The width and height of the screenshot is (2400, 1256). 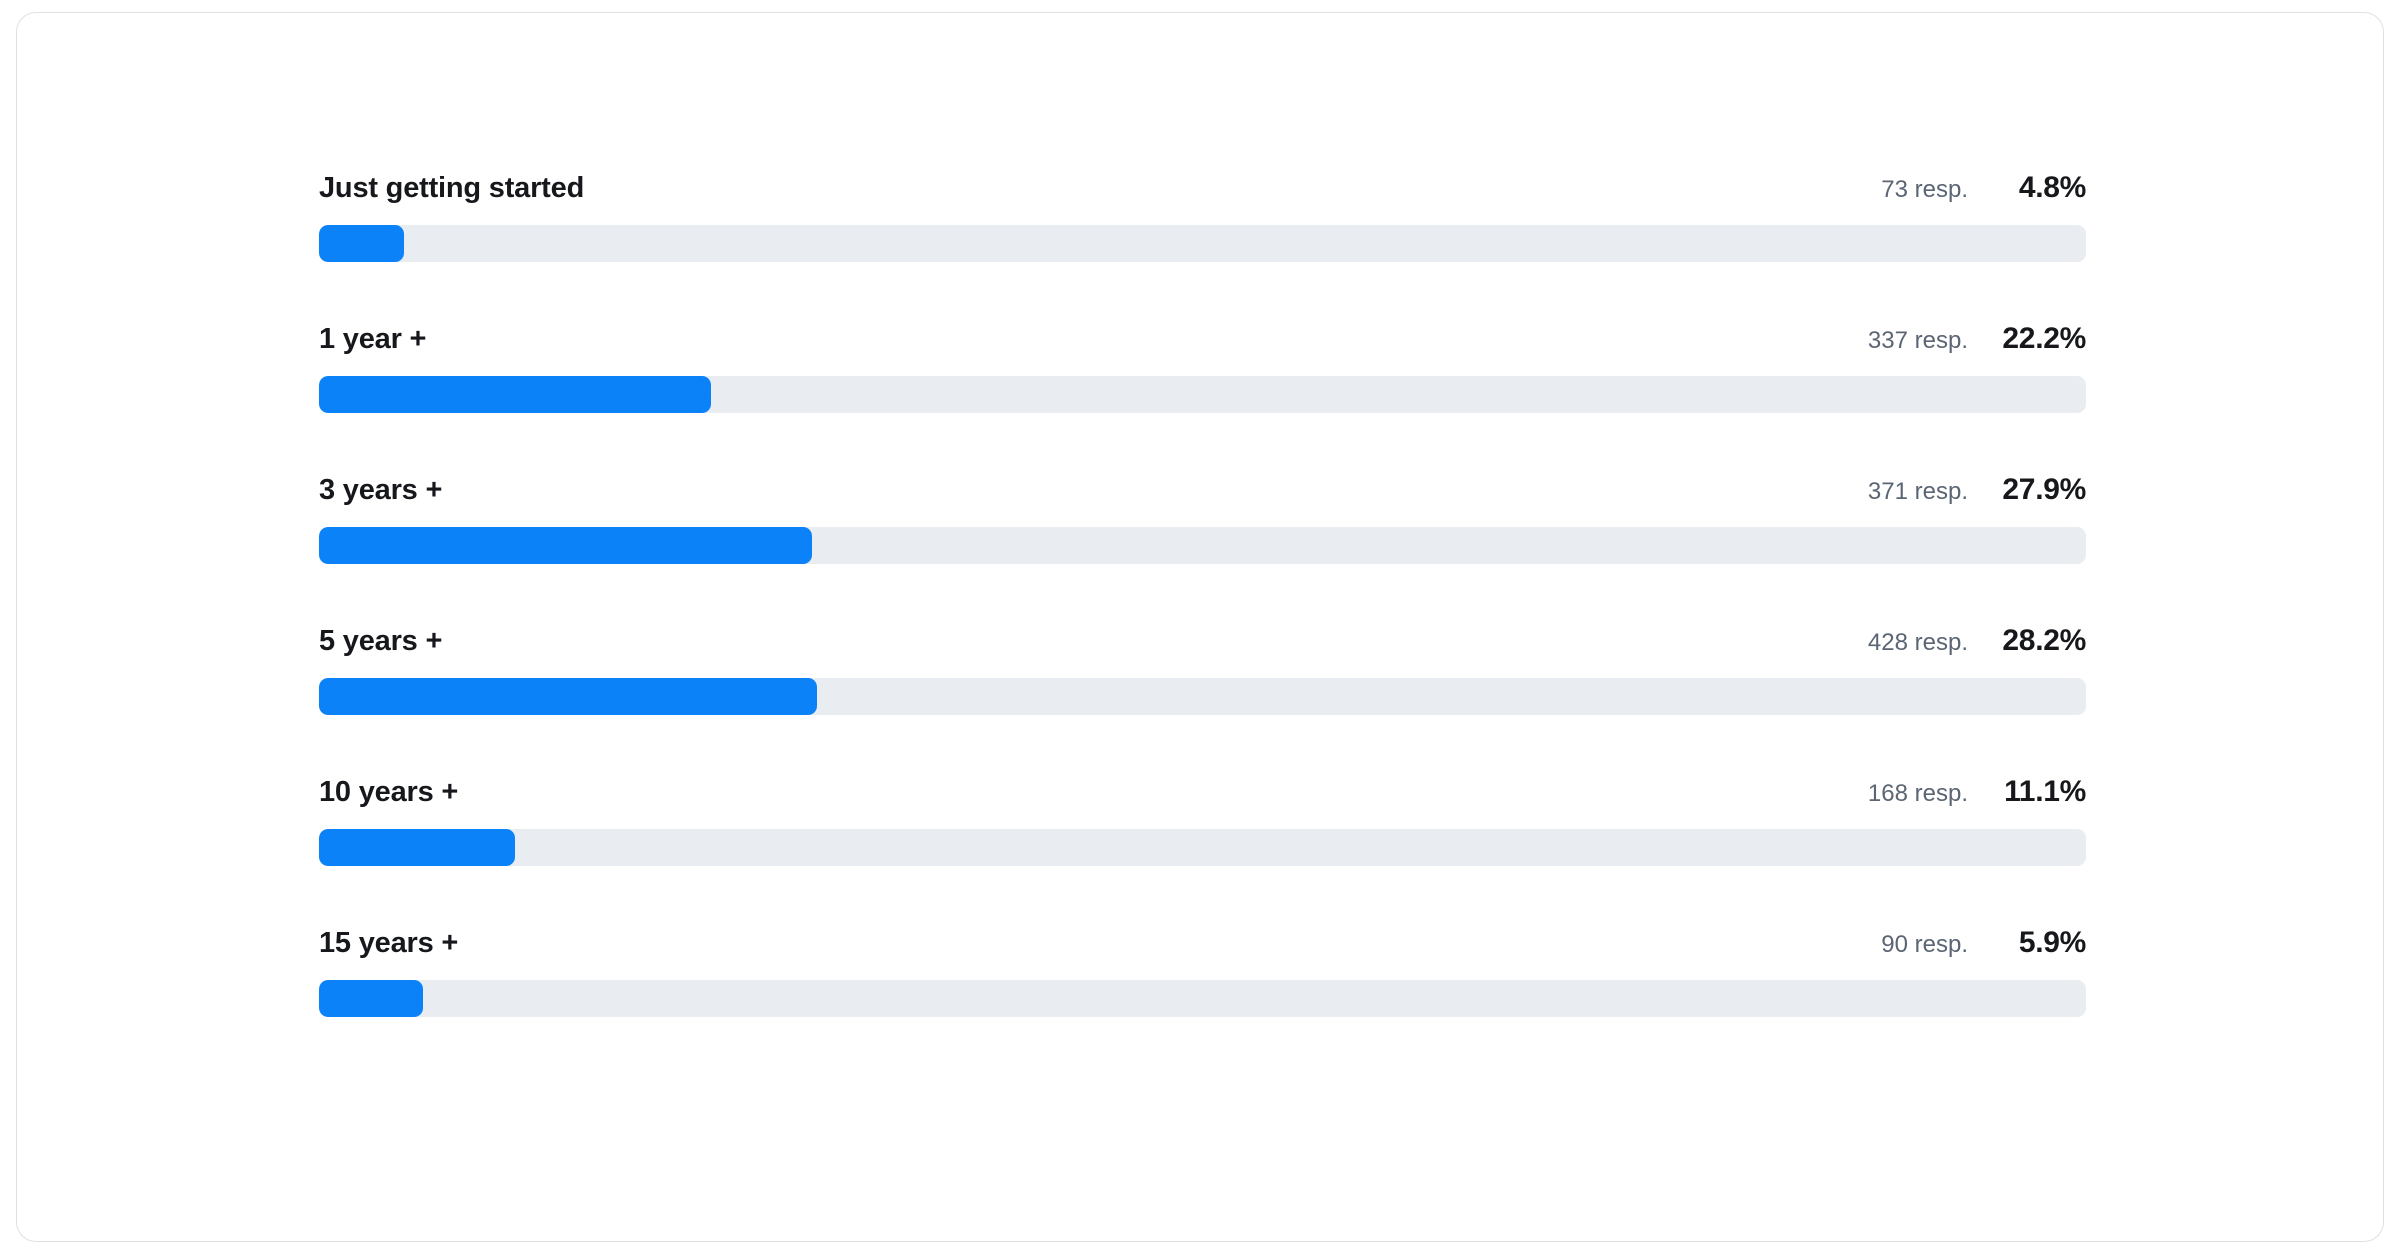 I want to click on poll-response-count: 168 resp., so click(x=1917, y=793).